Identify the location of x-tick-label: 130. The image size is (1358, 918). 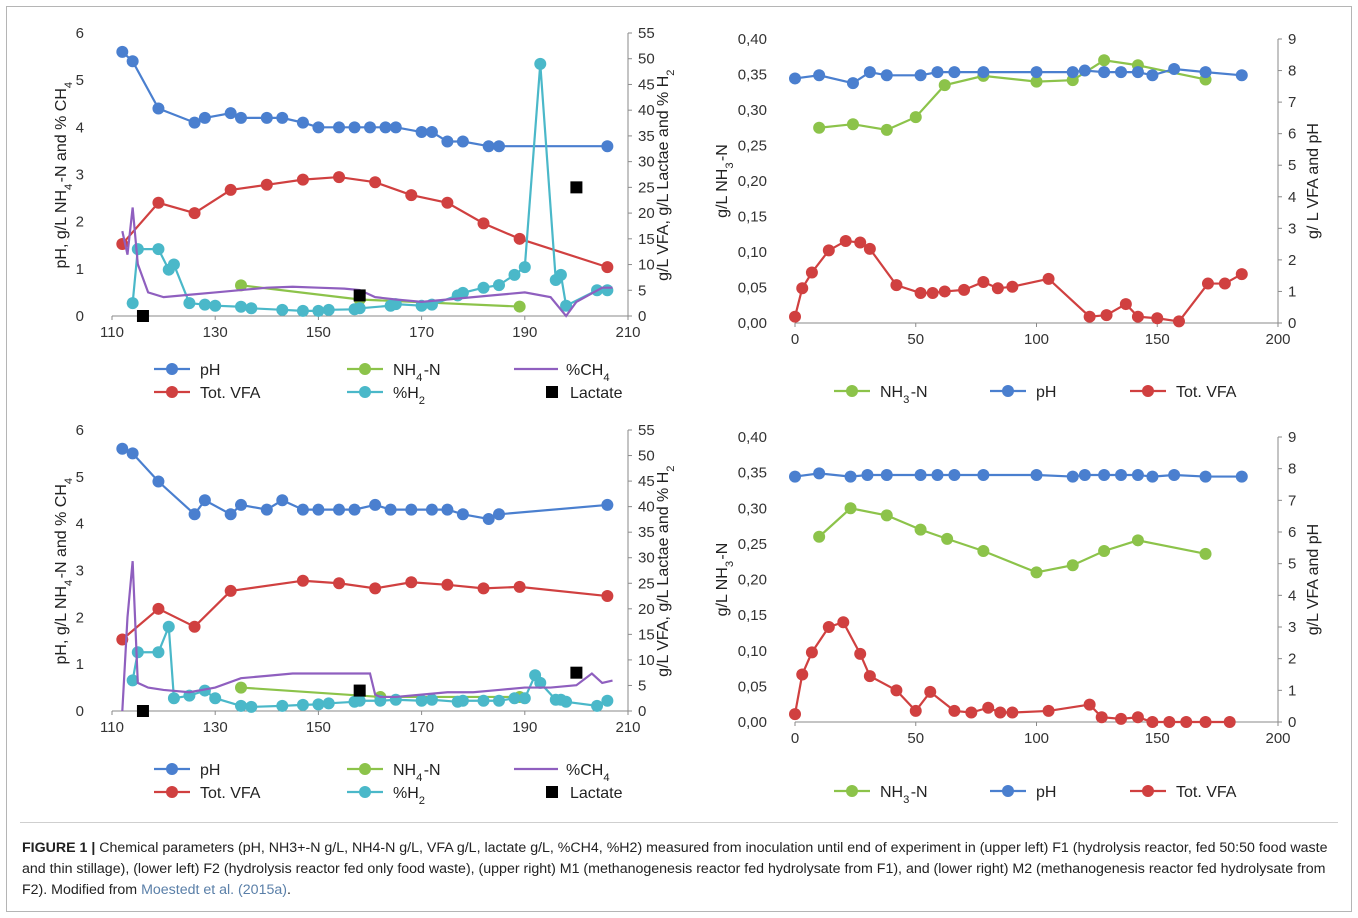
(215, 727).